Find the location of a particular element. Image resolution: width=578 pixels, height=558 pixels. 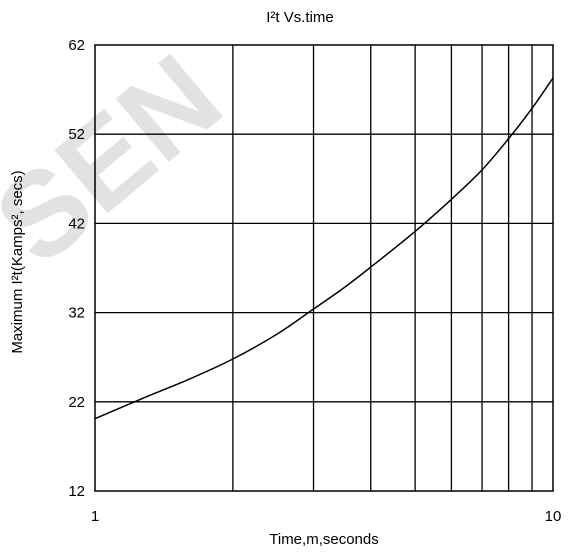

y-axis-title: Maximum I²t(Kamps², secs) is located at coordinates (17, 261).